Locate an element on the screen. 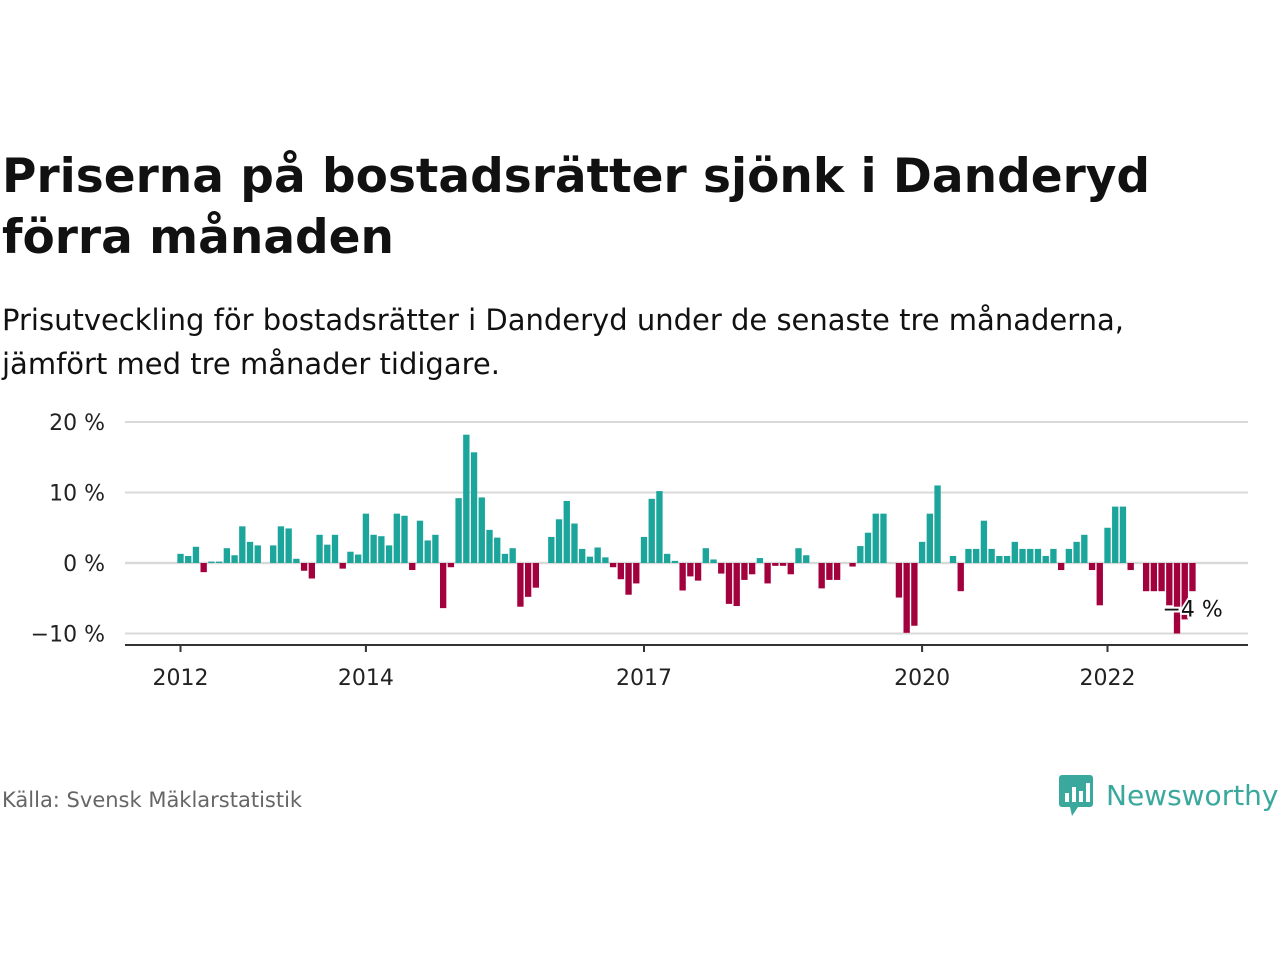 This screenshot has width=1280, height=960. x-tick-label: 2020 is located at coordinates (922, 678).